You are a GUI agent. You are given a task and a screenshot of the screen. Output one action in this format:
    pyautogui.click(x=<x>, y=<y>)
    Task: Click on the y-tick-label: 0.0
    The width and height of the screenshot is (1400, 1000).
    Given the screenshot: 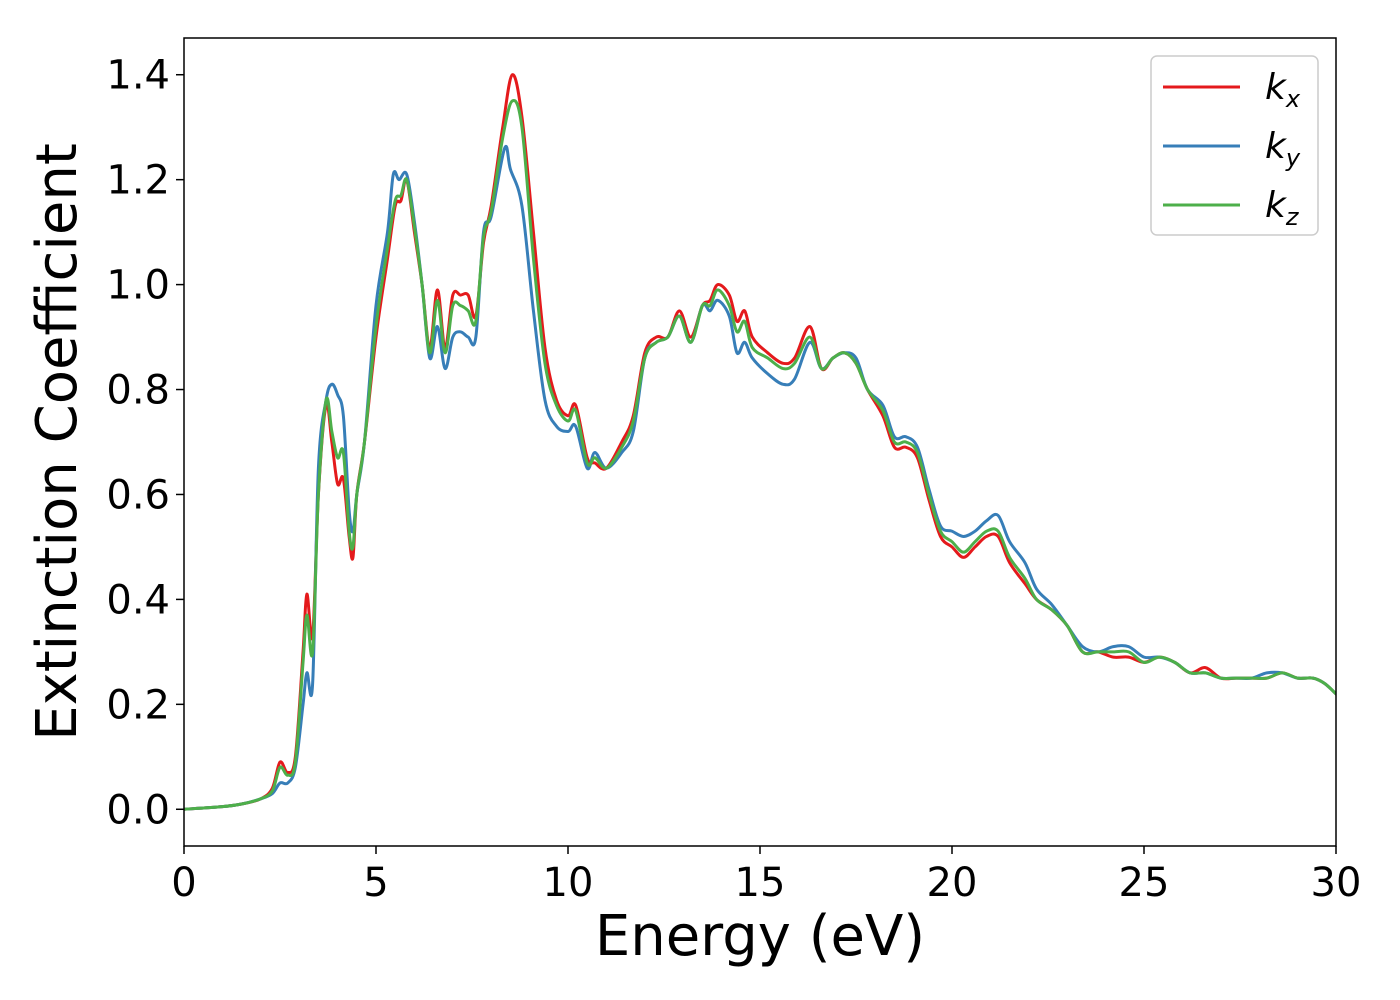 What is the action you would take?
    pyautogui.click(x=138, y=810)
    